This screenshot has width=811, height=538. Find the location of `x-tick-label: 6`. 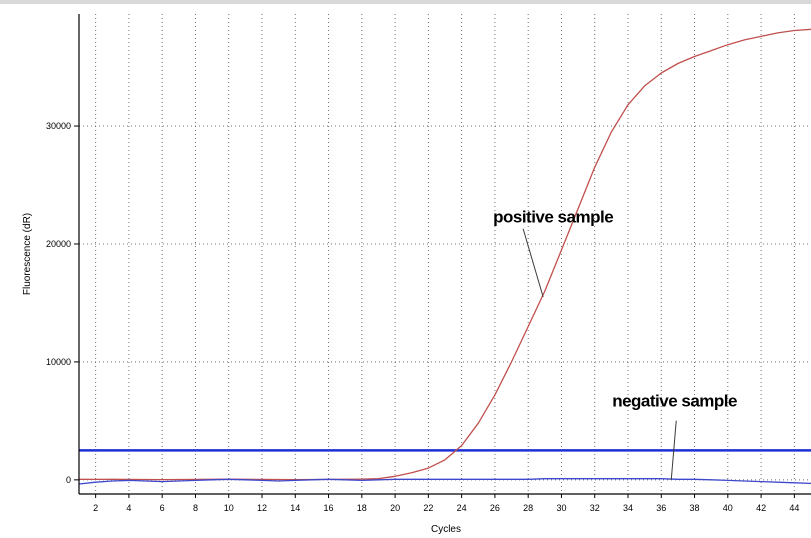

x-tick-label: 6 is located at coordinates (162, 508).